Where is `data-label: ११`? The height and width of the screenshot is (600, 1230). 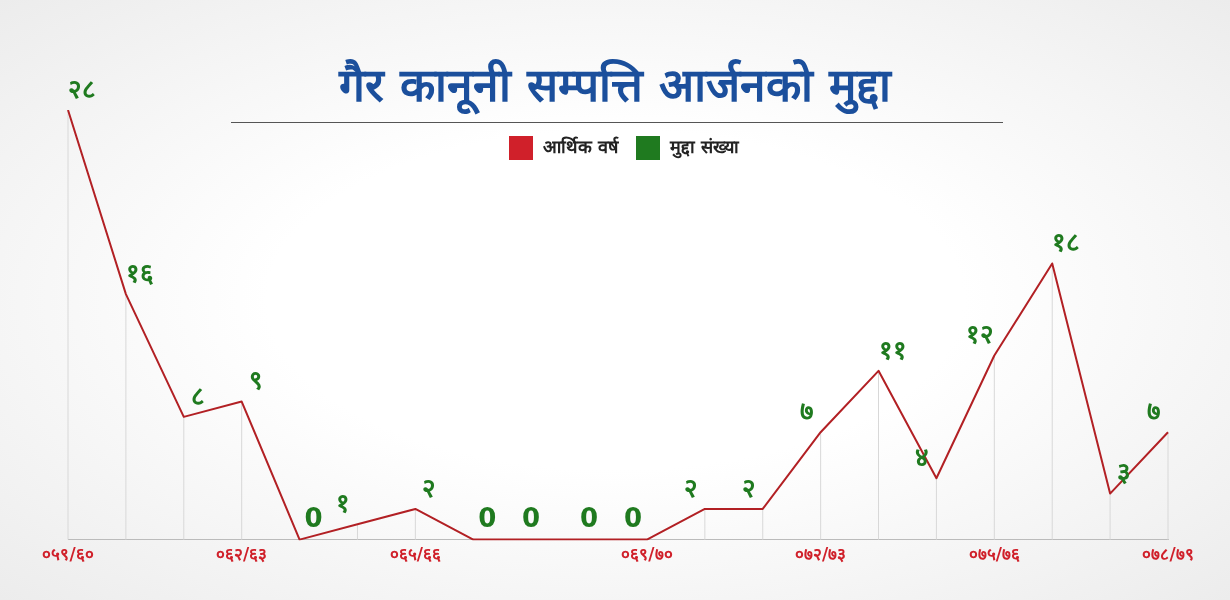
data-label: ११ is located at coordinates (892, 349).